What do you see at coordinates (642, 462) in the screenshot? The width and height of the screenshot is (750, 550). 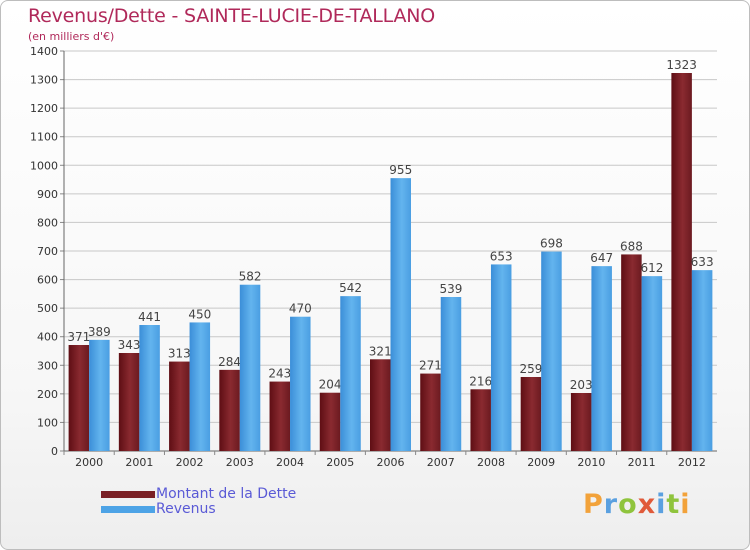 I see `x-tick-label: 2011` at bounding box center [642, 462].